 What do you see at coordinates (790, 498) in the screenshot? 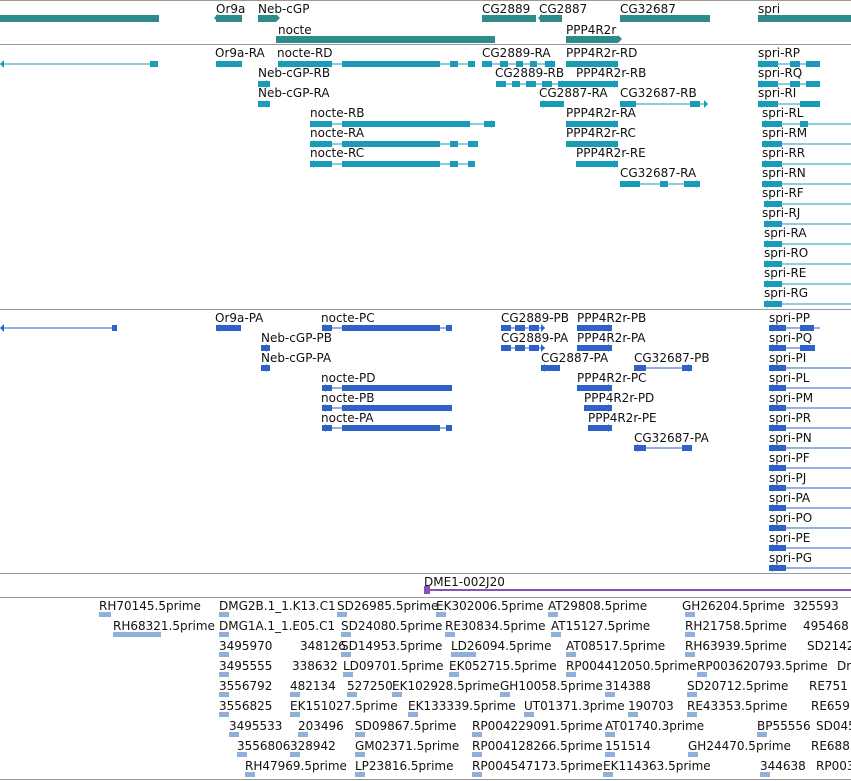
I see `protein-label: spri-PA` at bounding box center [790, 498].